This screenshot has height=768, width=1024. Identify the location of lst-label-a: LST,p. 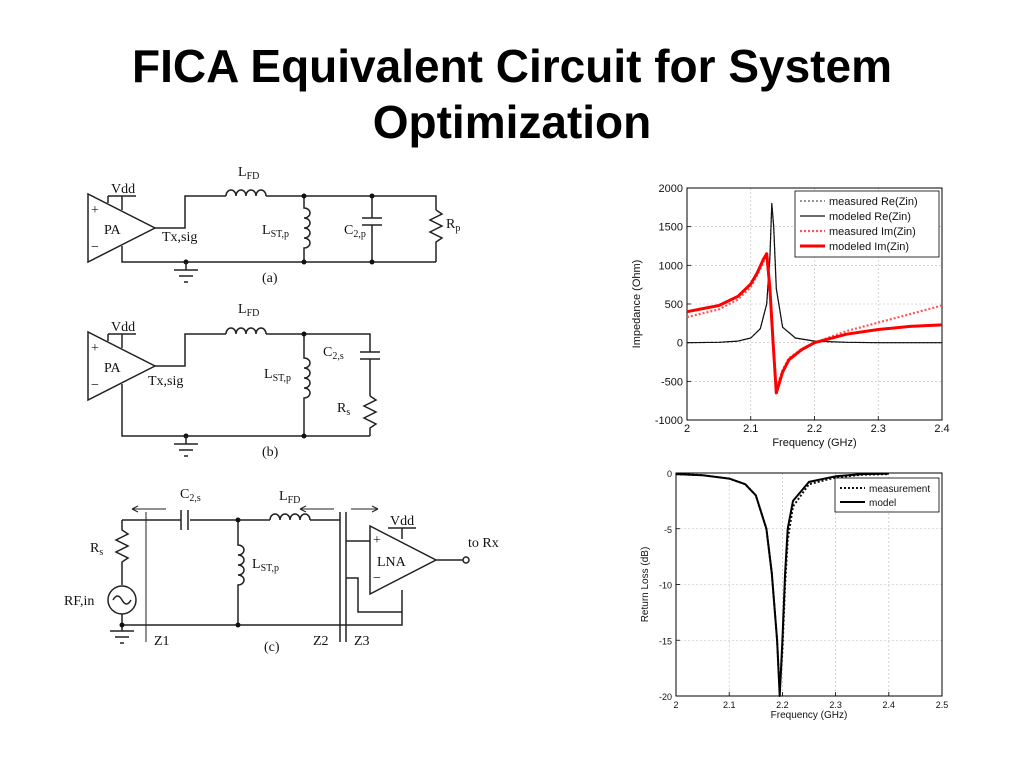
(275, 231).